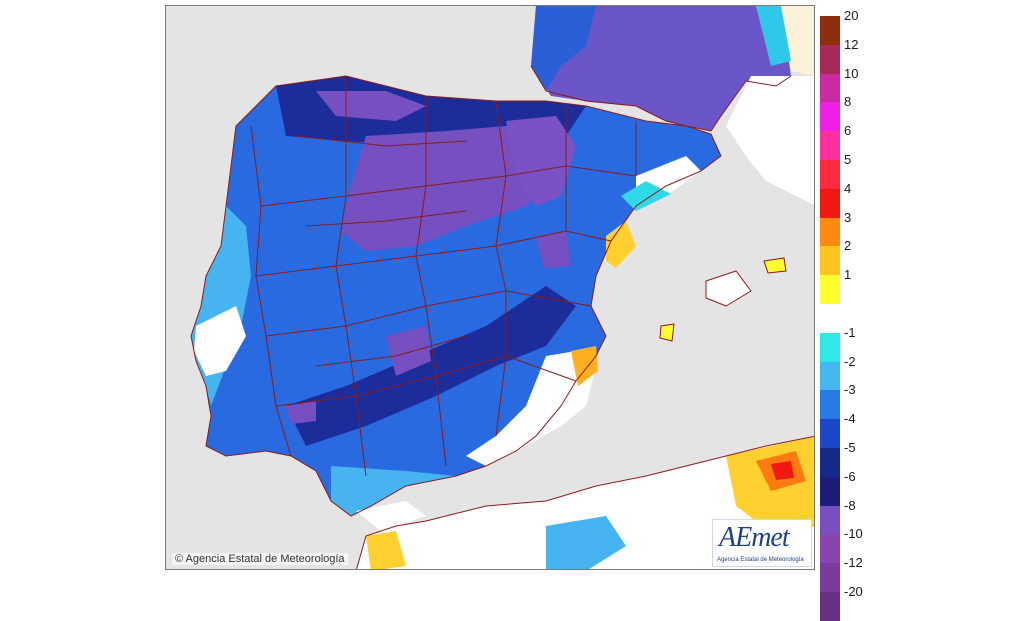  What do you see at coordinates (850, 447) in the screenshot?
I see `legend-label--5: -5` at bounding box center [850, 447].